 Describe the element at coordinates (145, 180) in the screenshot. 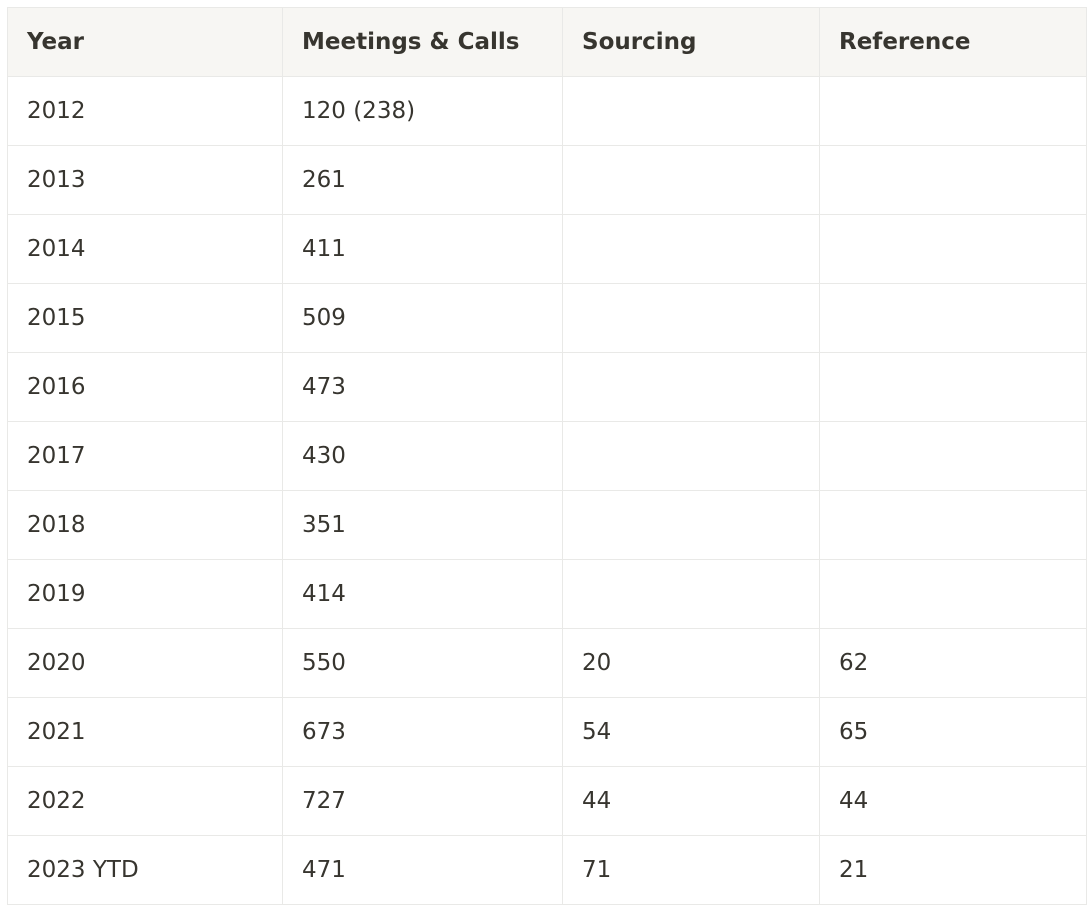

I see `cell-year: 2013` at that location.